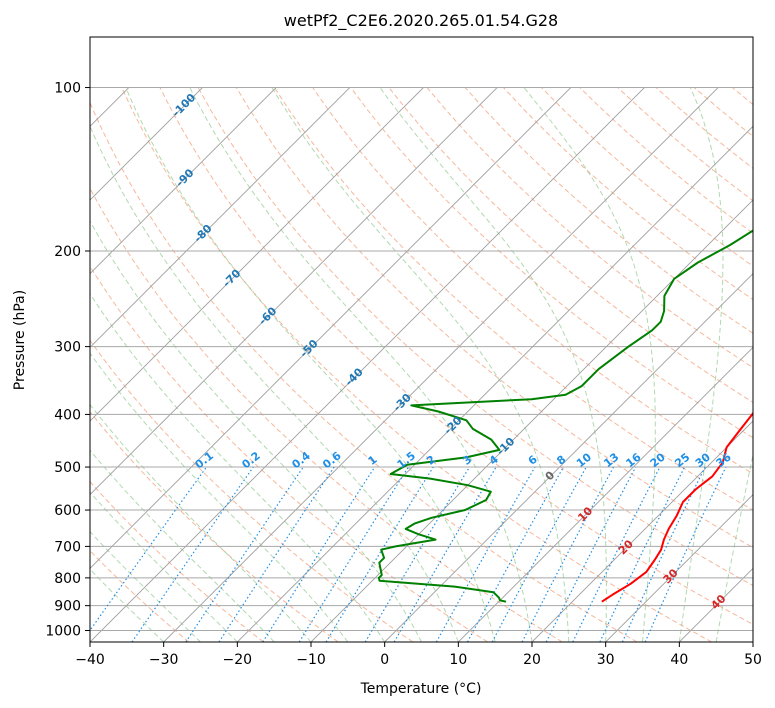 The image size is (775, 708). Describe the element at coordinates (67, 252) in the screenshot. I see `y-tick-label: 200` at that location.